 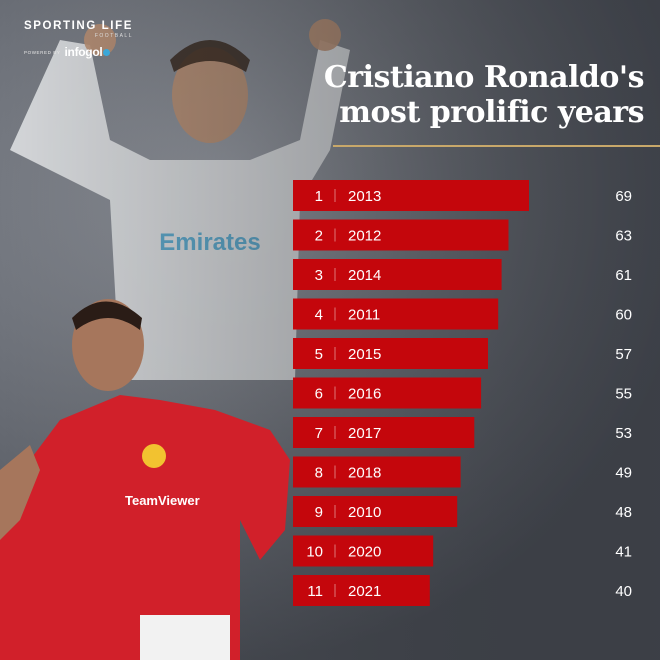 I want to click on value-label: 53, so click(x=623, y=433).